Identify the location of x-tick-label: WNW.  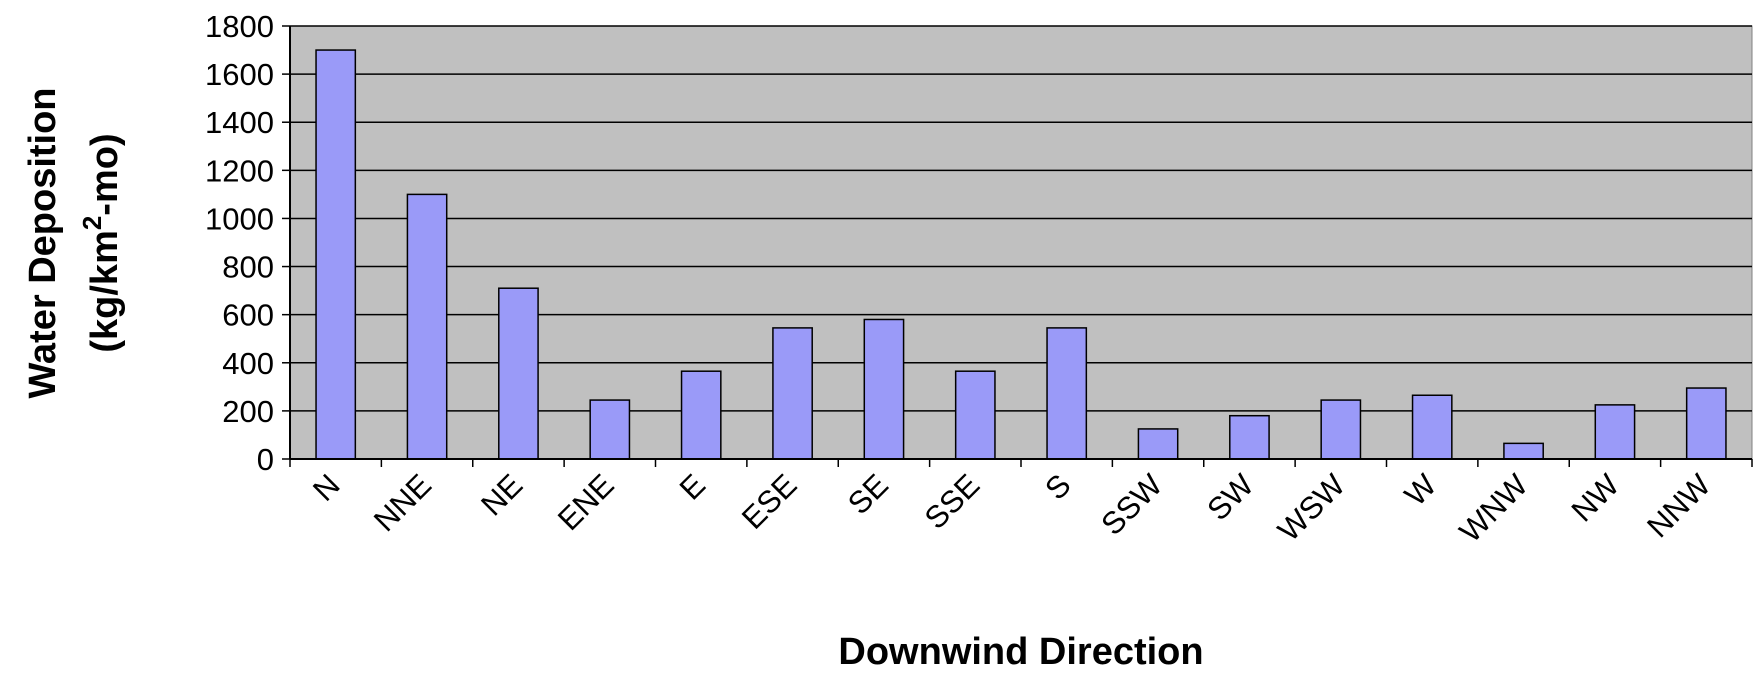
(1494, 508).